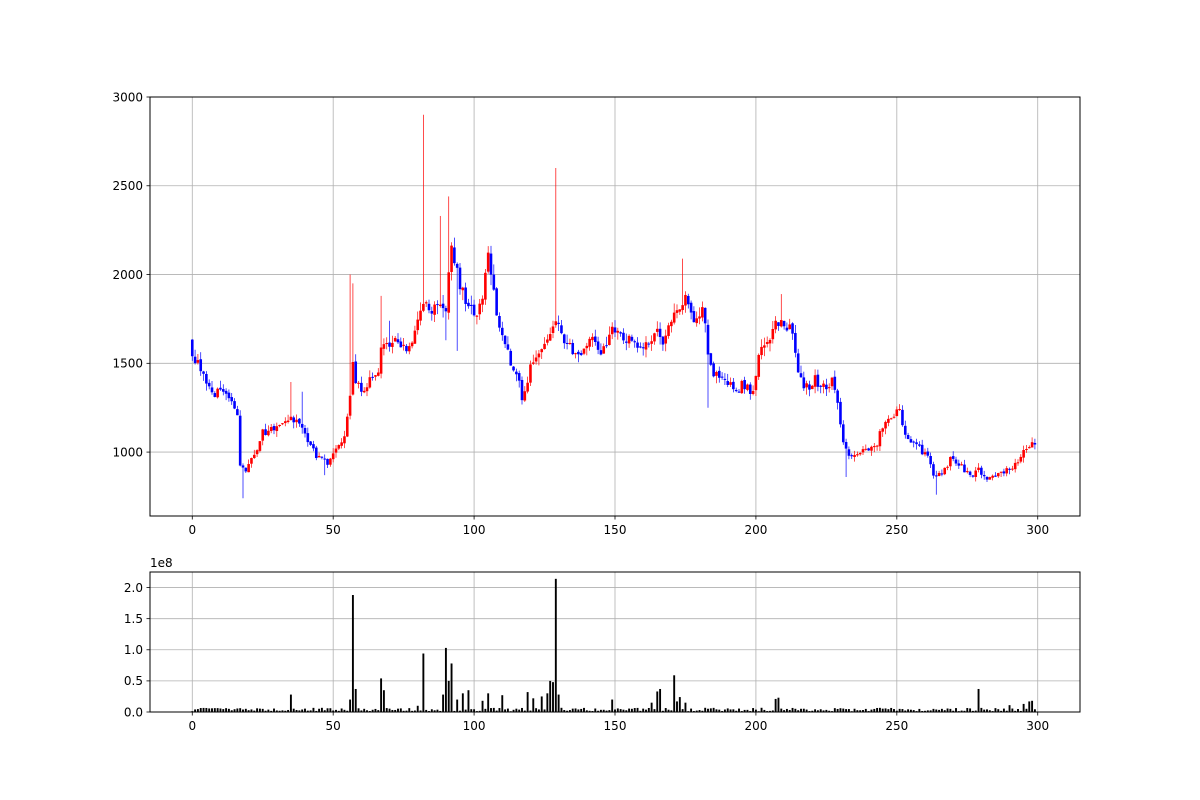  Describe the element at coordinates (755, 530) in the screenshot. I see `price-x-tick-label: 200` at that location.